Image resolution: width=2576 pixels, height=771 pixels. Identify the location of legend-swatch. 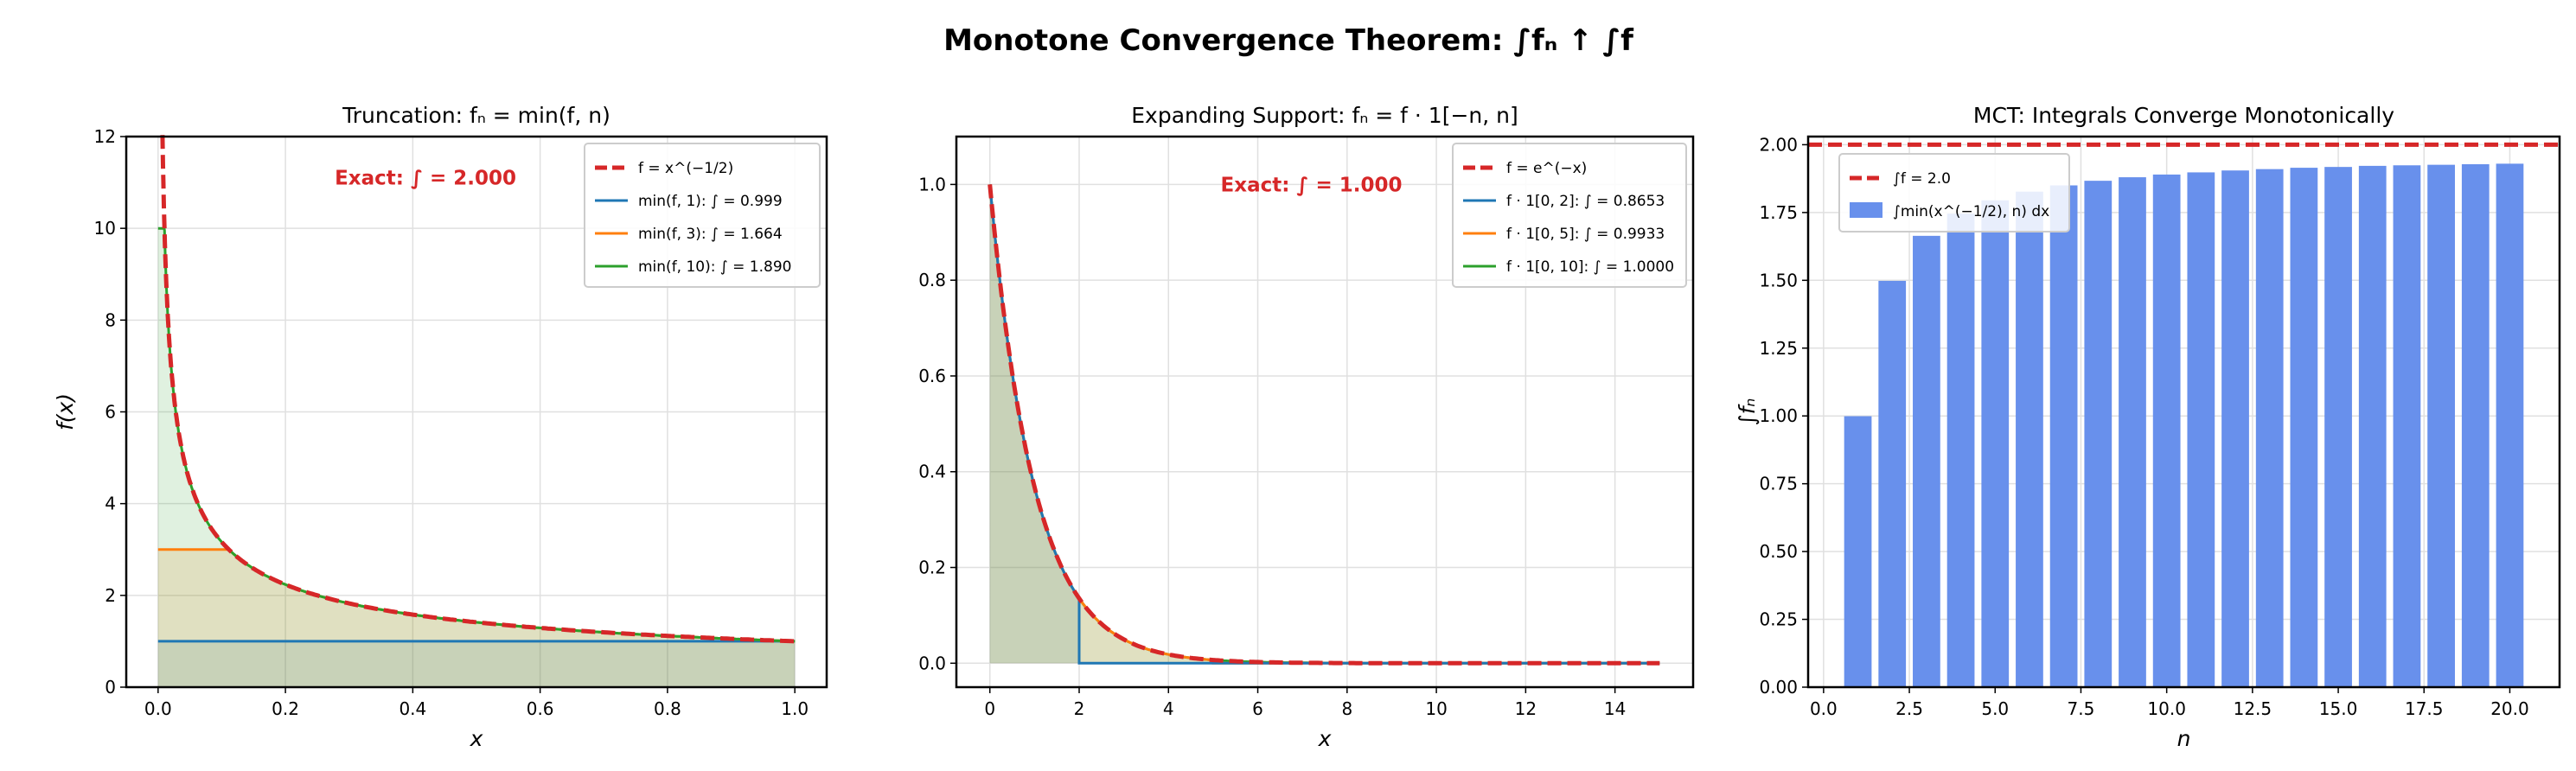
(1866, 210).